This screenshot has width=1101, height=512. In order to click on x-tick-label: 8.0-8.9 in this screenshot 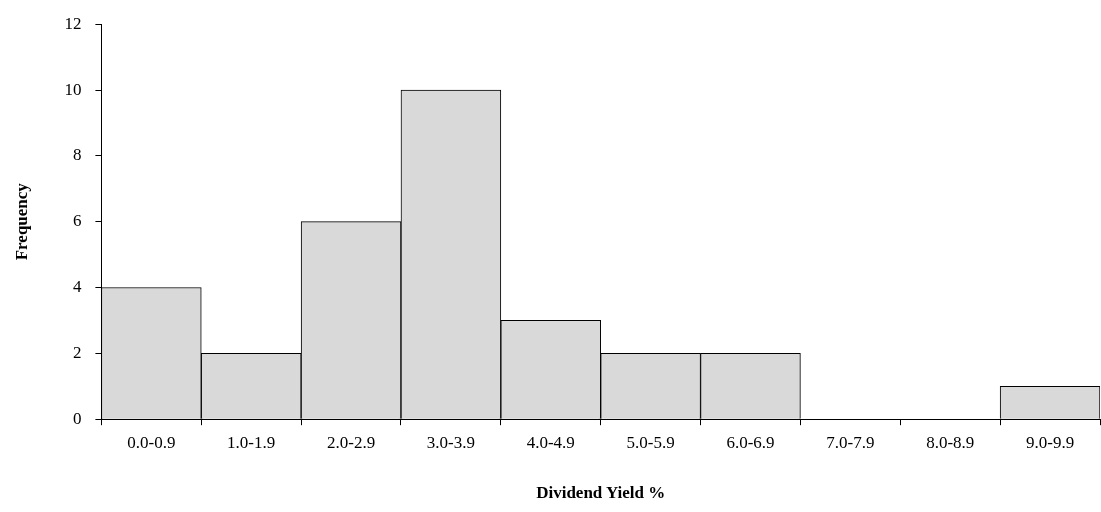, I will do `click(950, 442)`.